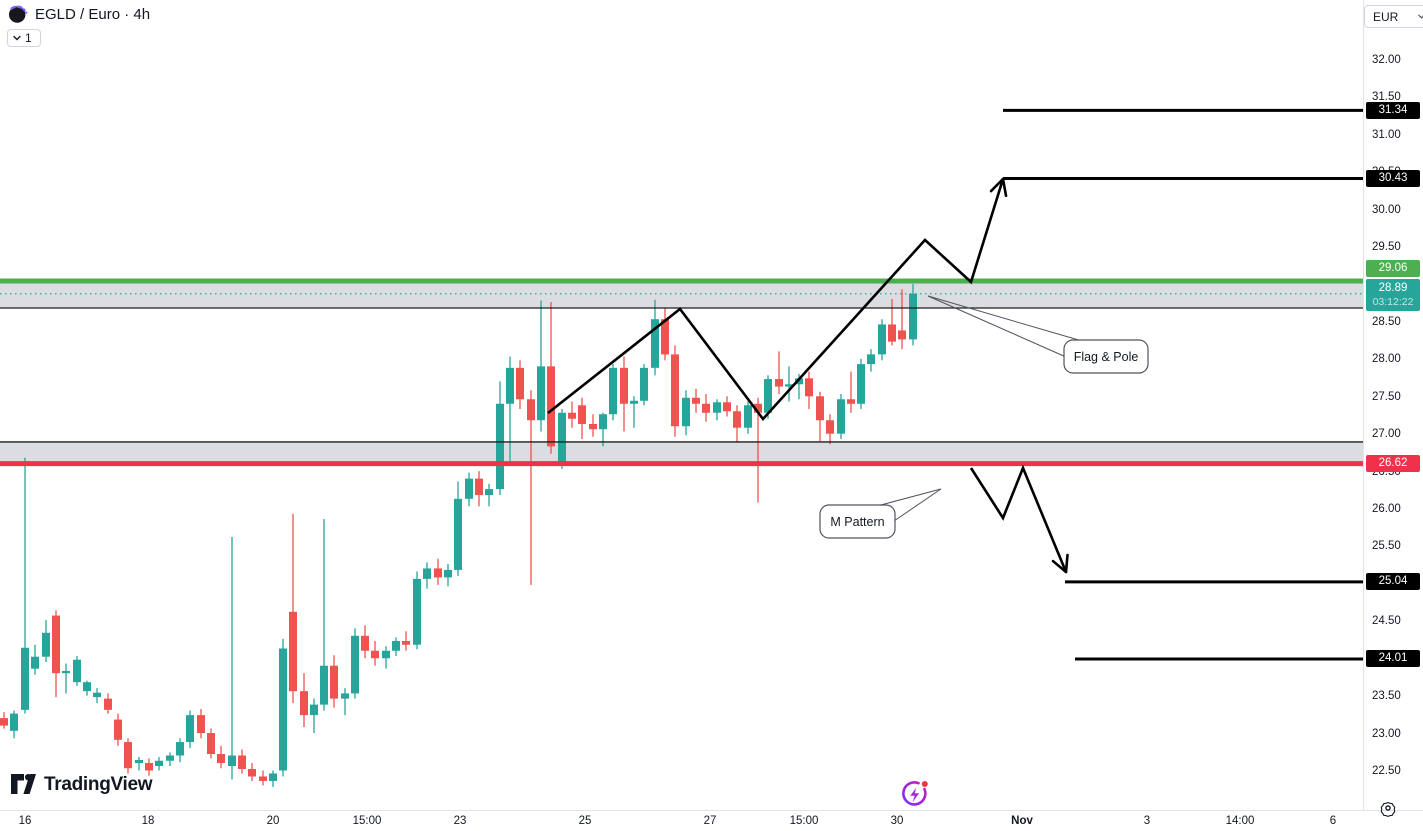 This screenshot has height=831, width=1423. I want to click on time-axis: 16 18 20 15:00 23 25 27 15:00 30 Nov 3 14:00 6, so click(711, 820).